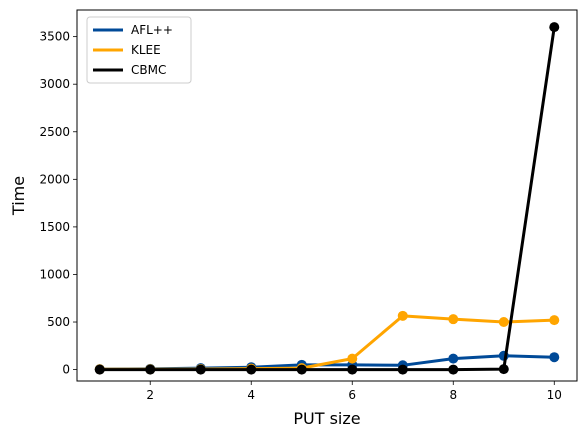  Describe the element at coordinates (352, 395) in the screenshot. I see `x-tick-label: 6` at that location.